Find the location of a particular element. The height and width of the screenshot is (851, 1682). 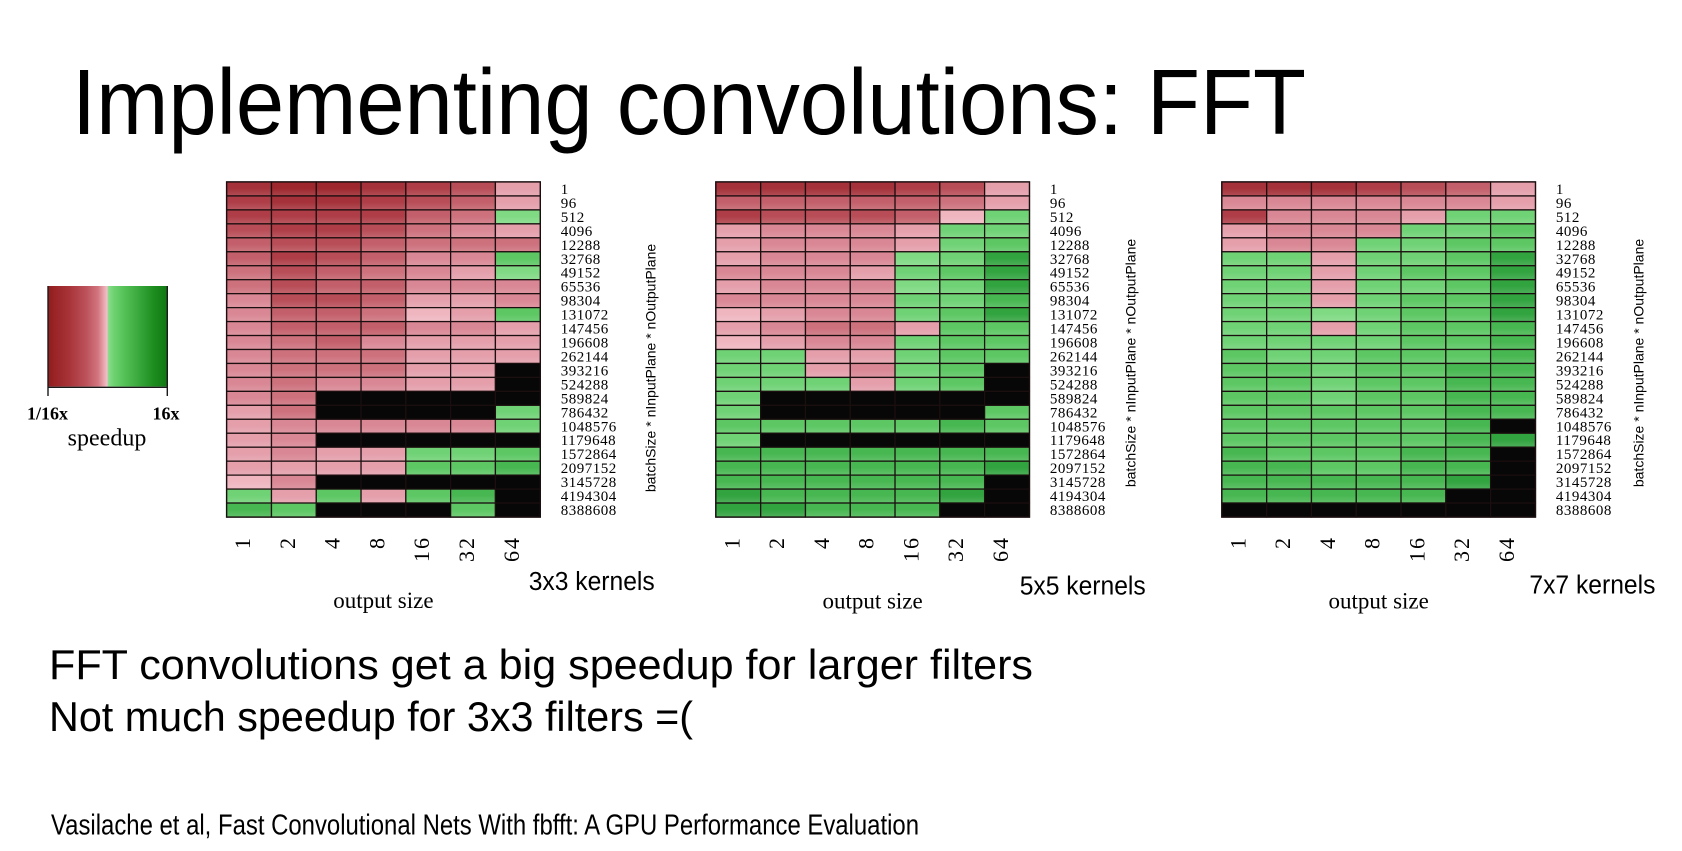

svg-text:Not much speedup for 3x3 filte: Not much speedup for 3x3 filters =( is located at coordinates (371, 716).